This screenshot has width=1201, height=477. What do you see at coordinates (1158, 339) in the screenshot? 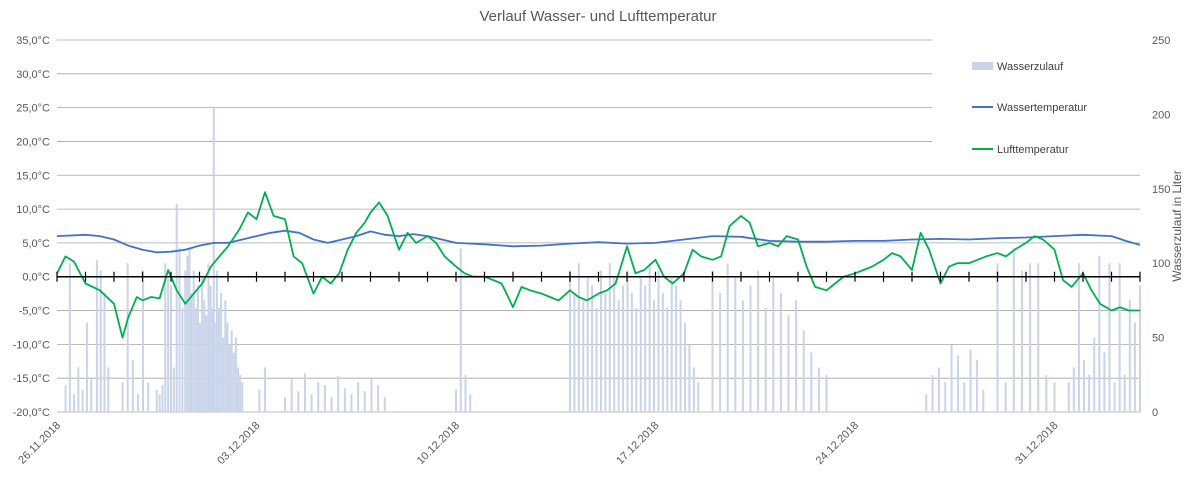
I see `y-right-tick-label: 50` at bounding box center [1158, 339].